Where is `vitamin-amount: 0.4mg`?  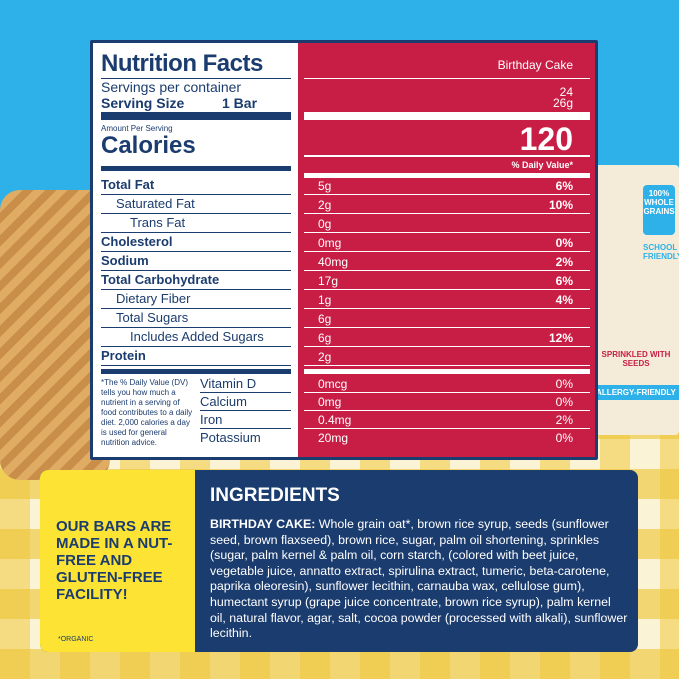
vitamin-amount: 0.4mg is located at coordinates (335, 420).